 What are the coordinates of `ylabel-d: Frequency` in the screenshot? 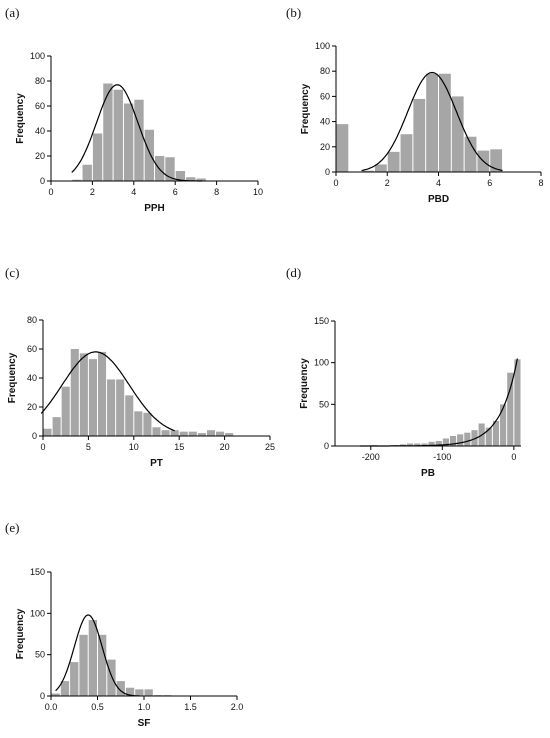 It's located at (304, 383).